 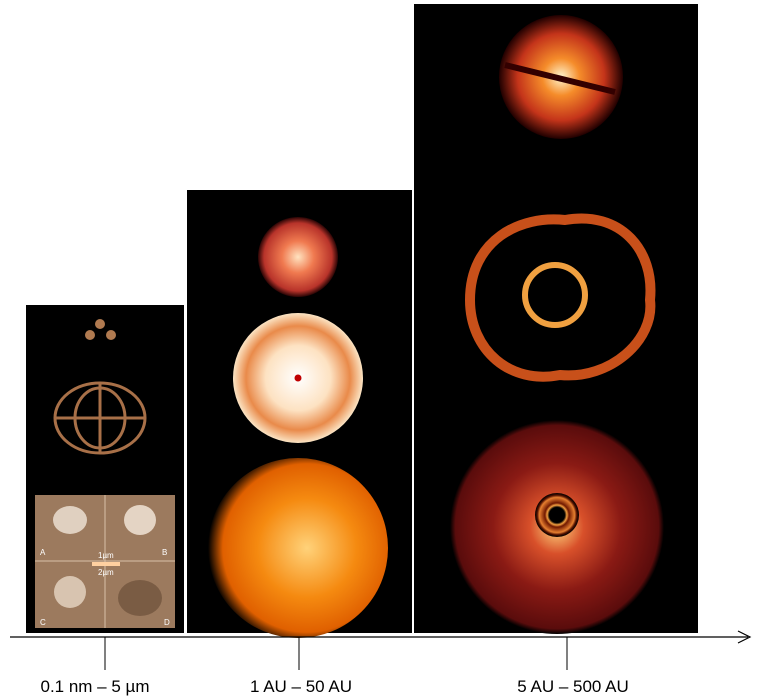 What do you see at coordinates (100, 329) in the screenshot?
I see `molecule` at bounding box center [100, 329].